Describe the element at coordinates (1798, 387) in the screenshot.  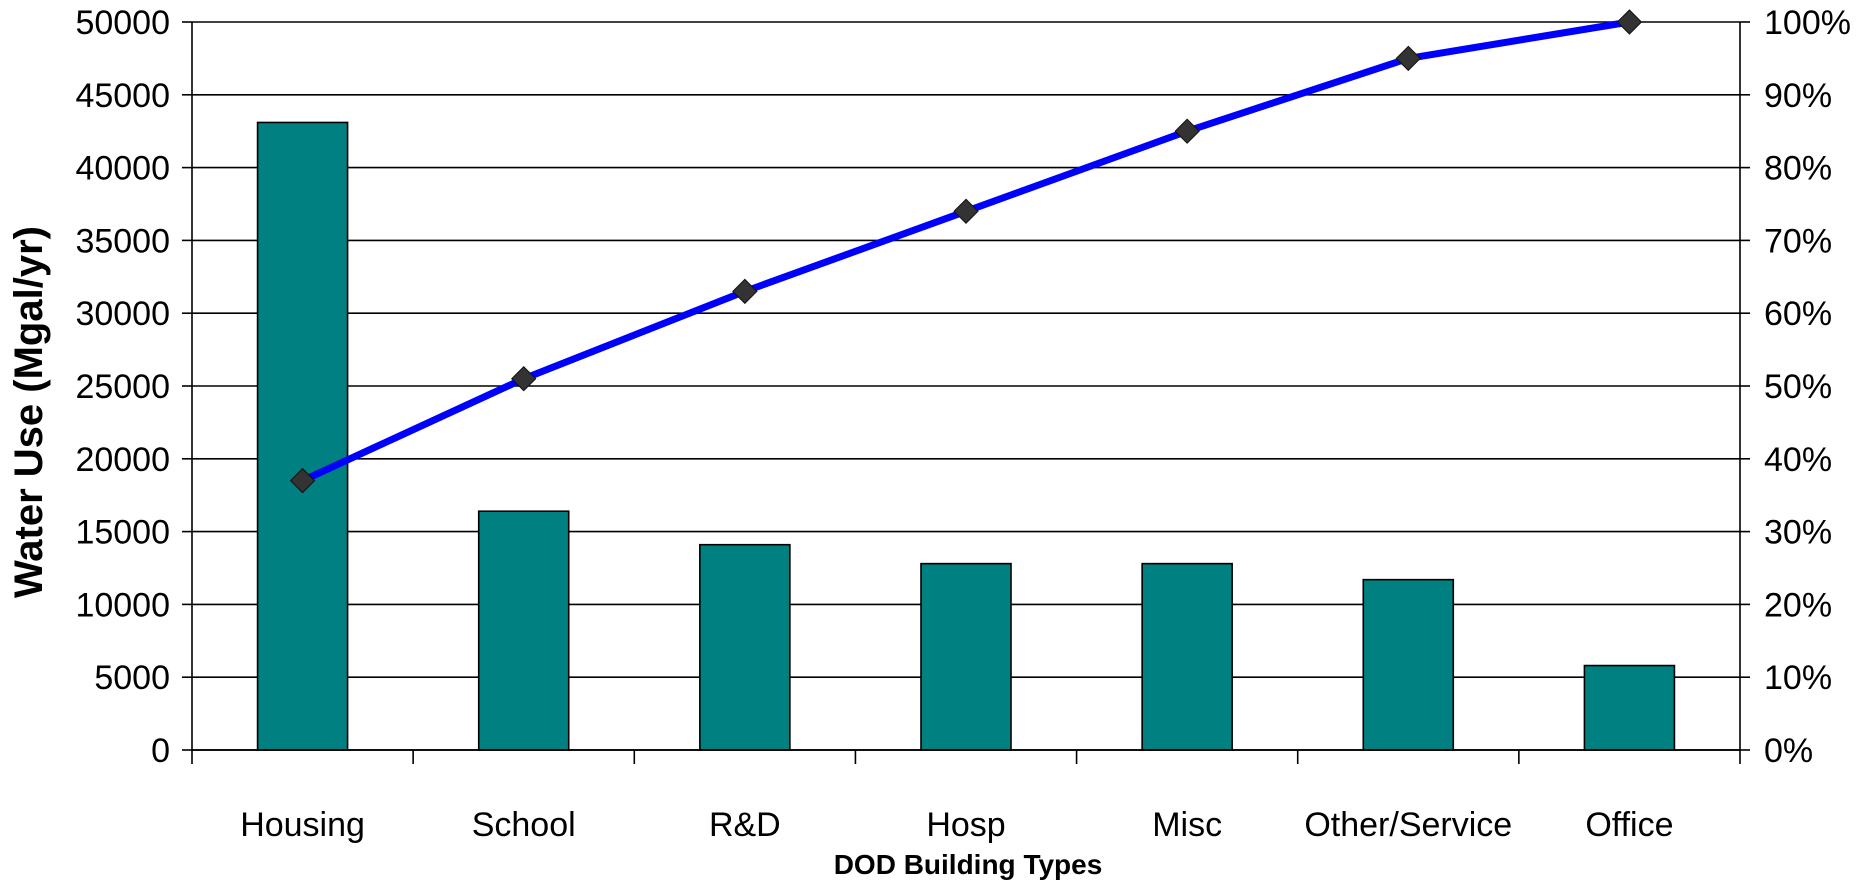
I see `right-tick-label: 50%` at that location.